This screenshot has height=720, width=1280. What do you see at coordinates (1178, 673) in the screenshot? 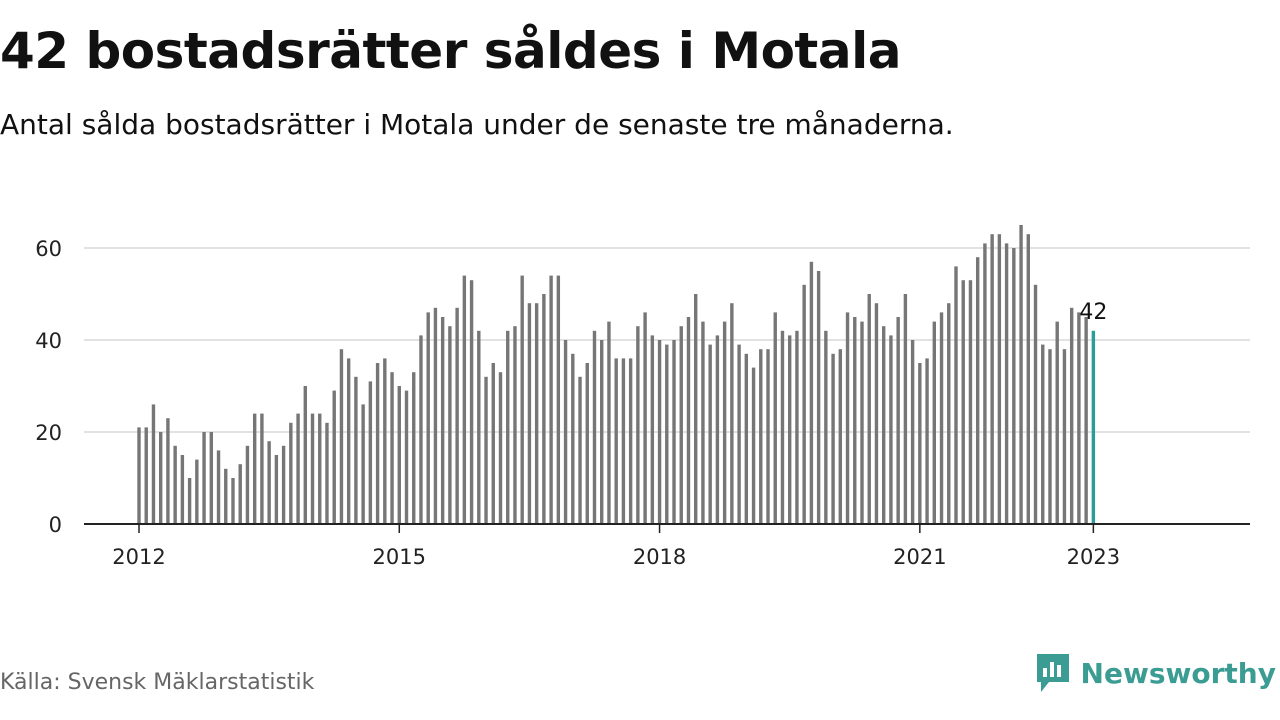
I see `brand-name: Newsworthy` at bounding box center [1178, 673].